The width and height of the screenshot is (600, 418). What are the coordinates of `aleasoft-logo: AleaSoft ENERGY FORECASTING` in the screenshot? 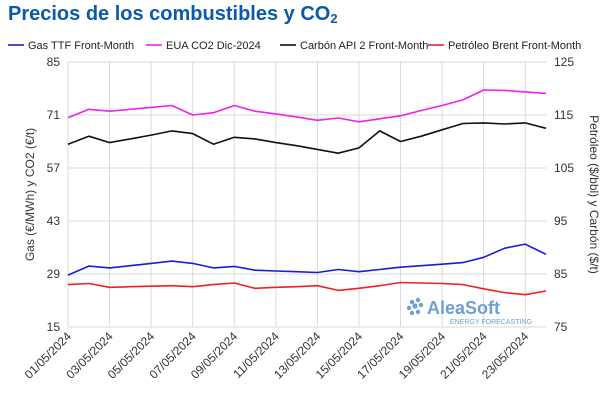 It's located at (469, 311).